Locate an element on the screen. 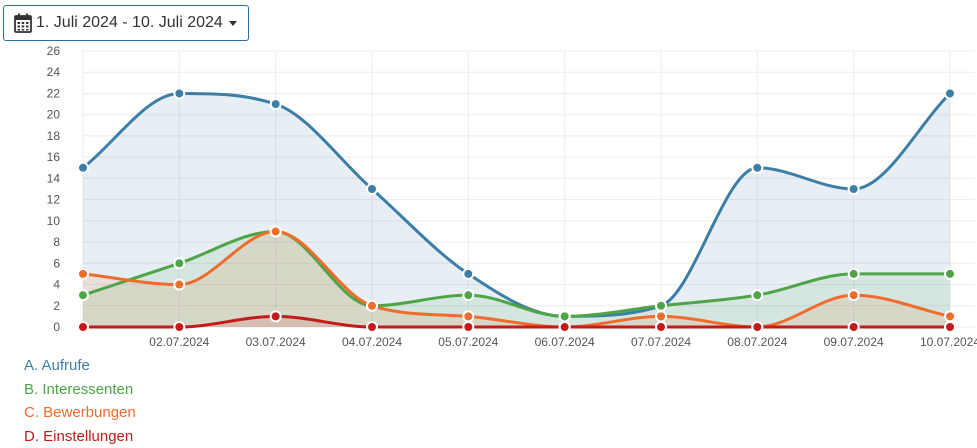 The image size is (977, 448). y-tick-label: 26 is located at coordinates (54, 51).